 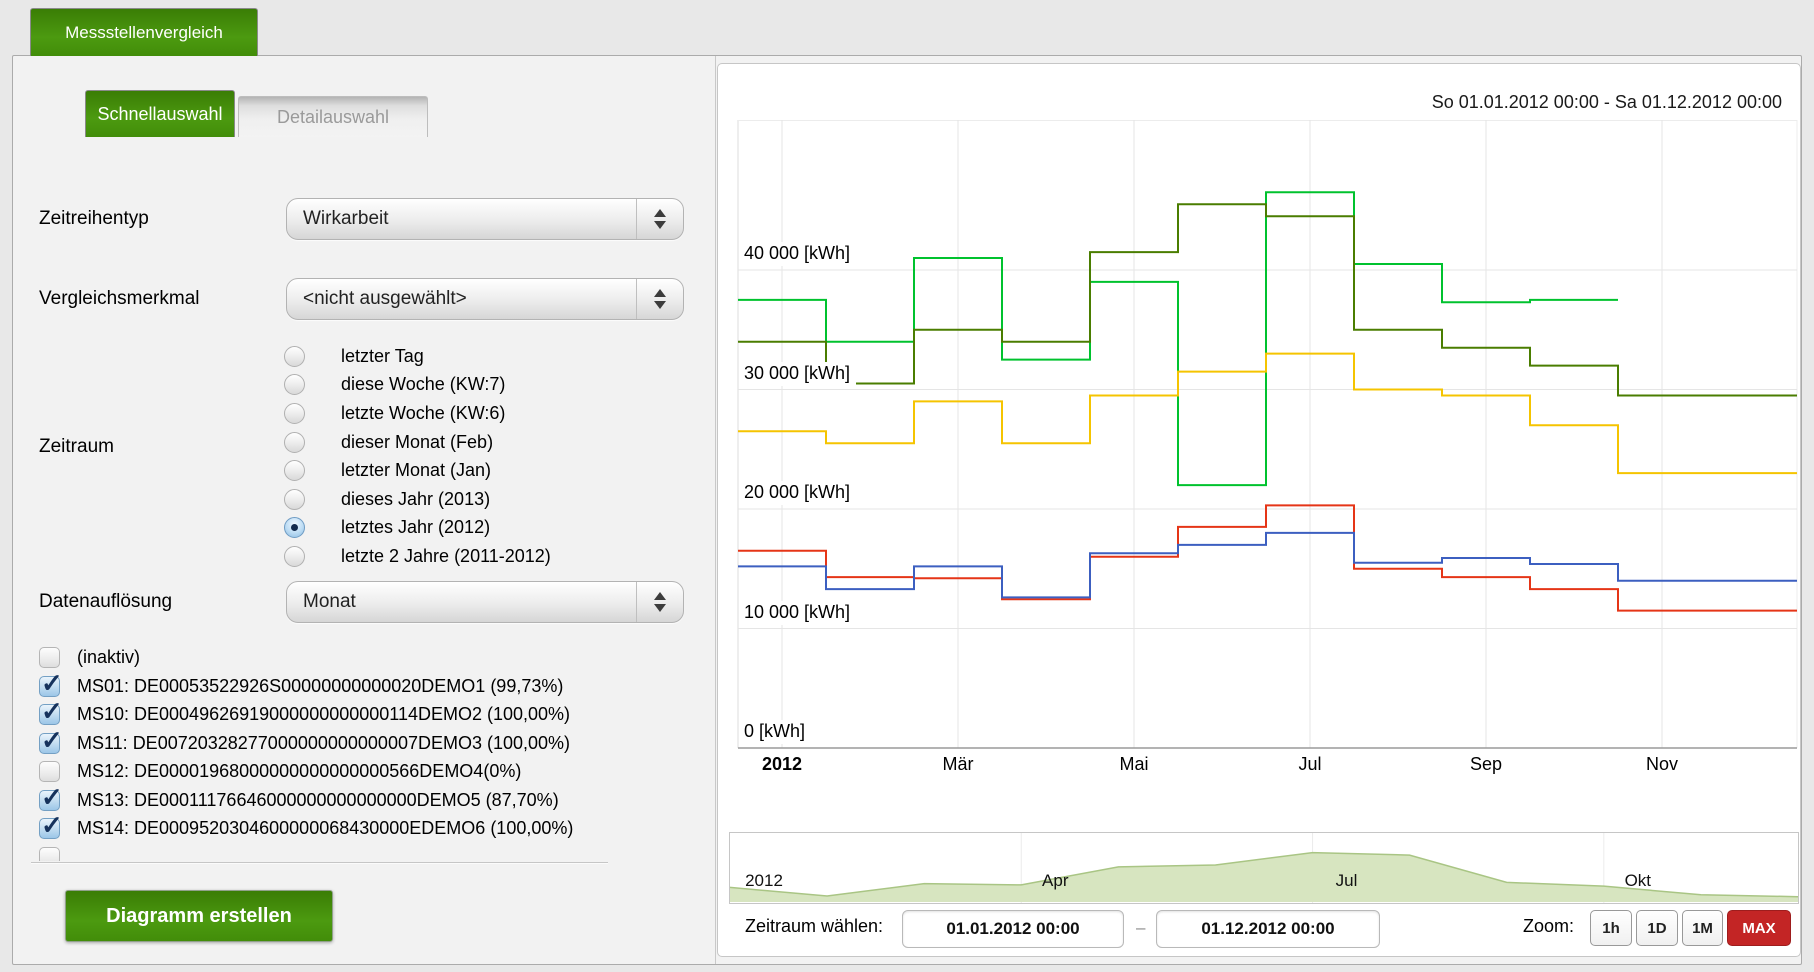 I want to click on main-tab-label: Messstellenvergleich, so click(x=144, y=32).